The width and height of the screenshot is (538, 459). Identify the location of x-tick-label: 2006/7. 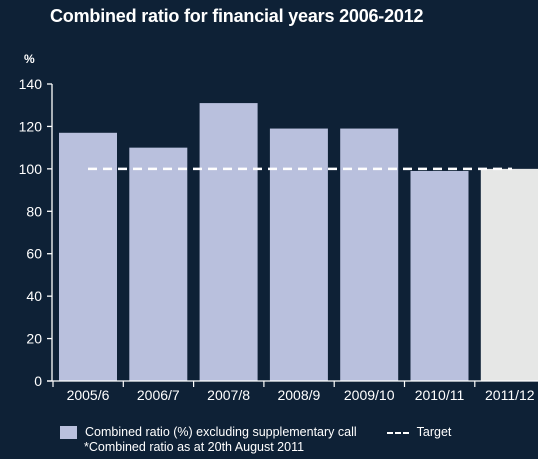
(158, 395).